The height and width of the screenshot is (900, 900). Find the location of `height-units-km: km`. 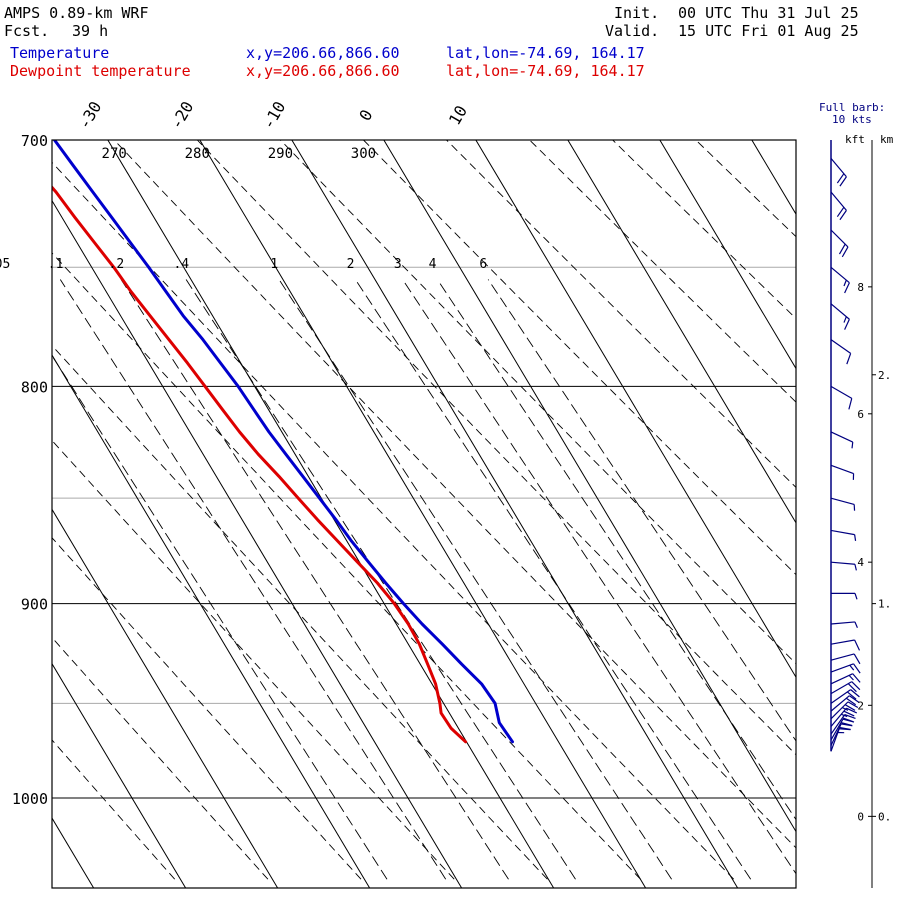

height-units-km: km is located at coordinates (887, 139).